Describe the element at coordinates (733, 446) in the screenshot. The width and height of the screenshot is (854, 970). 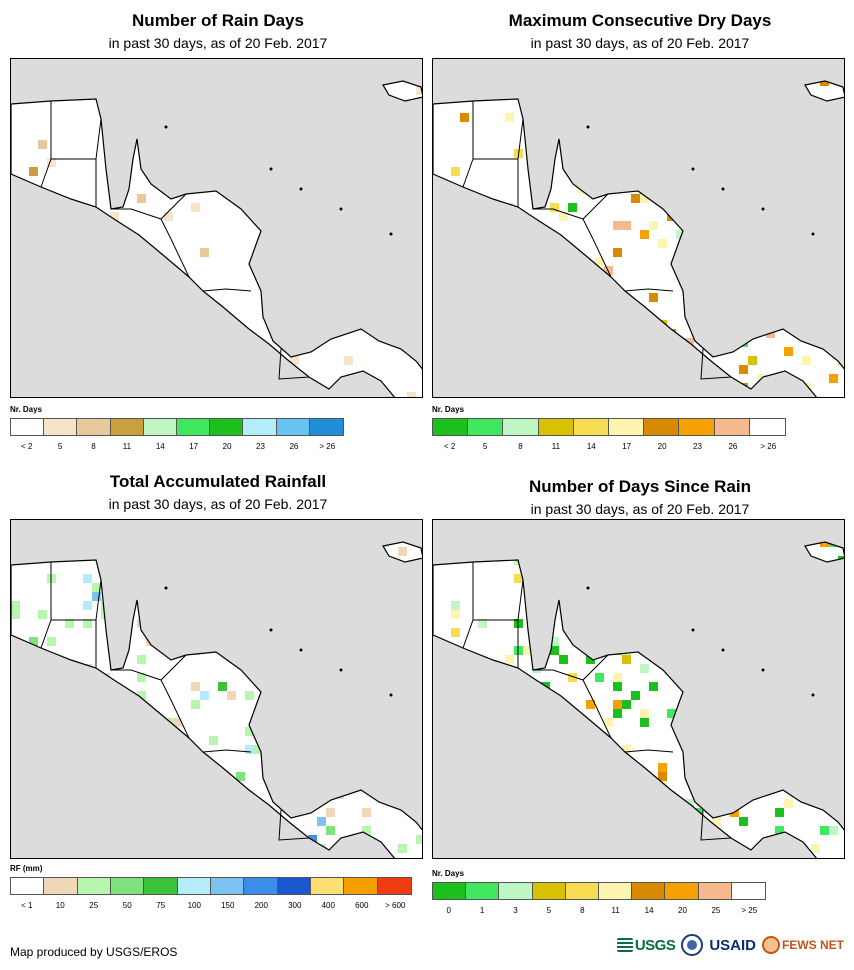
I see `legend-tick-label: 26` at that location.